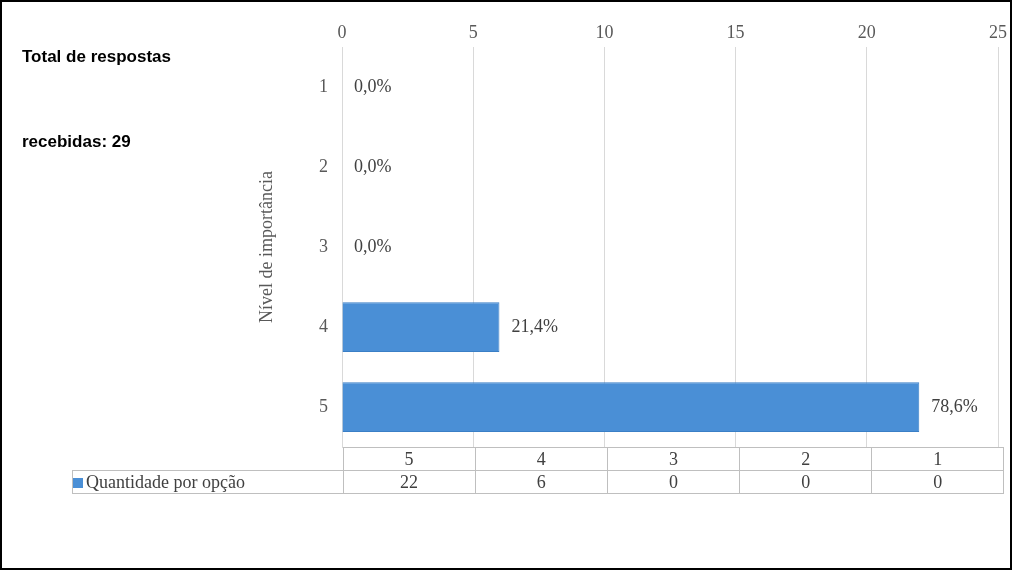  What do you see at coordinates (541, 482) in the screenshot?
I see `text: 6` at bounding box center [541, 482].